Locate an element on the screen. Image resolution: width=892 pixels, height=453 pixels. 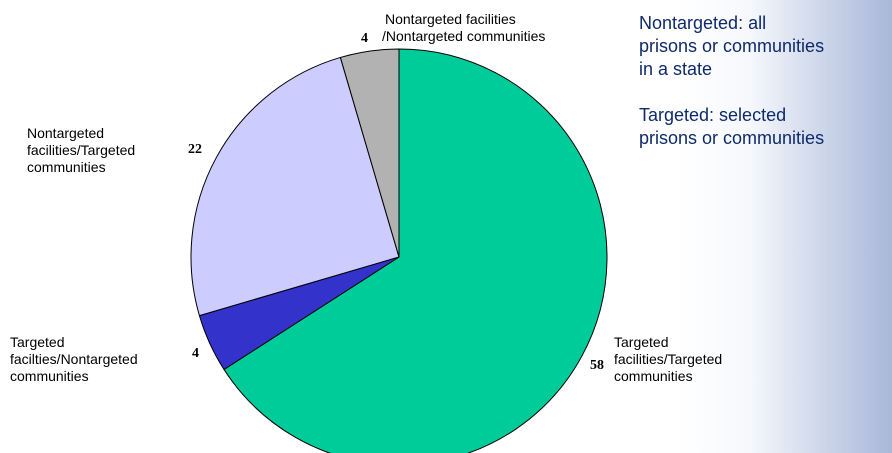
slice-value-targeted-nontargeted: 4 is located at coordinates (195, 353).